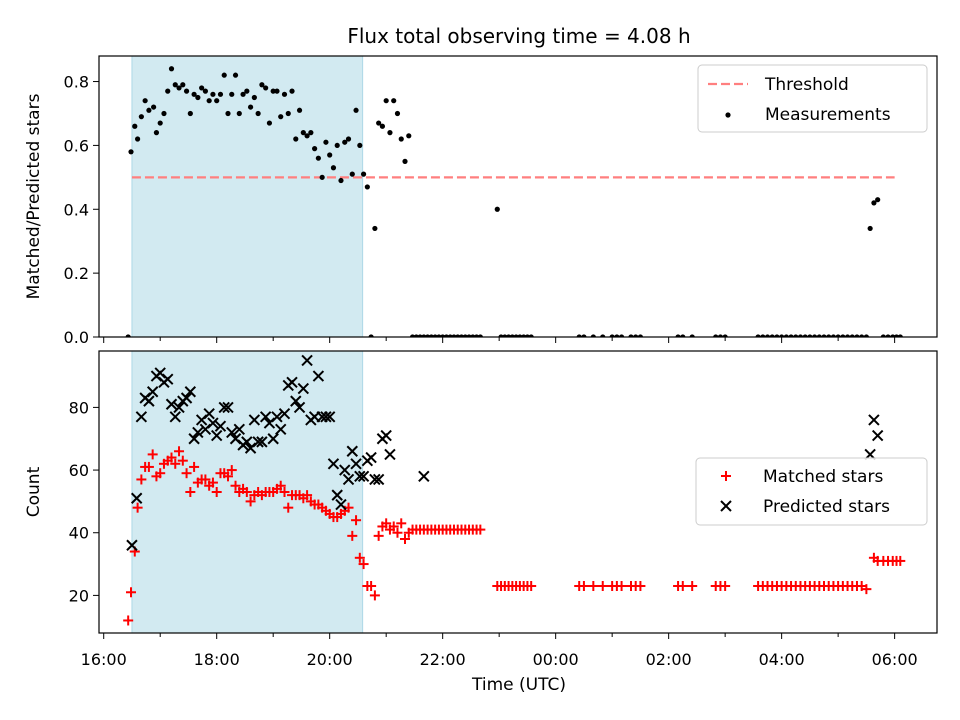  Describe the element at coordinates (217, 659) in the screenshot. I see `x-tick-label: 18:00` at that location.